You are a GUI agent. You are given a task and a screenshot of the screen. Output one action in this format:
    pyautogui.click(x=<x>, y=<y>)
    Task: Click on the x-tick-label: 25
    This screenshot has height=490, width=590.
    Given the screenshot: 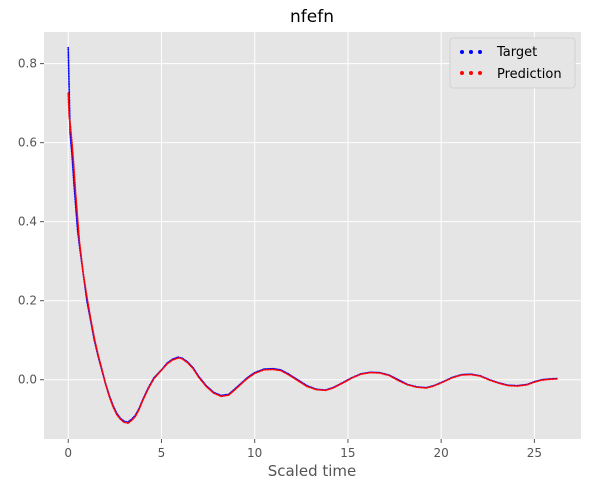 What is the action you would take?
    pyautogui.click(x=534, y=453)
    